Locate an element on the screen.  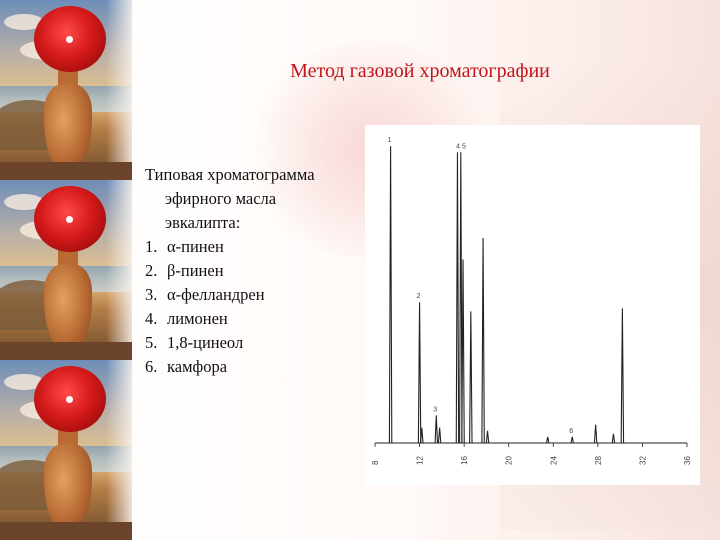
description-heading-line-2: эфирного масла is located at coordinates (221, 198).